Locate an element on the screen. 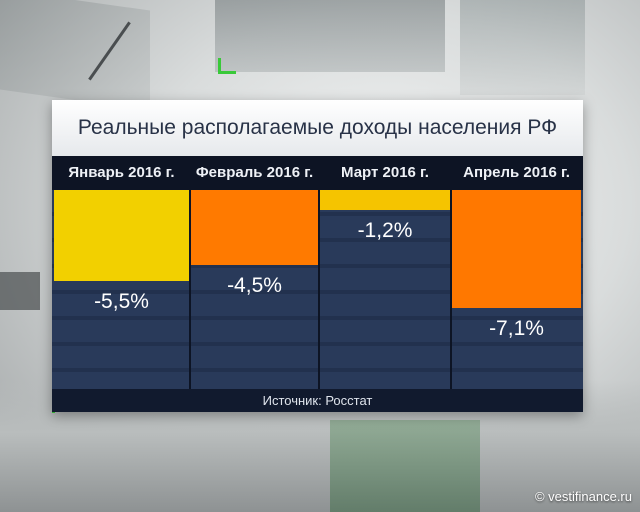 The height and width of the screenshot is (512, 640). value-label-march: -1,2% is located at coordinates (385, 230).